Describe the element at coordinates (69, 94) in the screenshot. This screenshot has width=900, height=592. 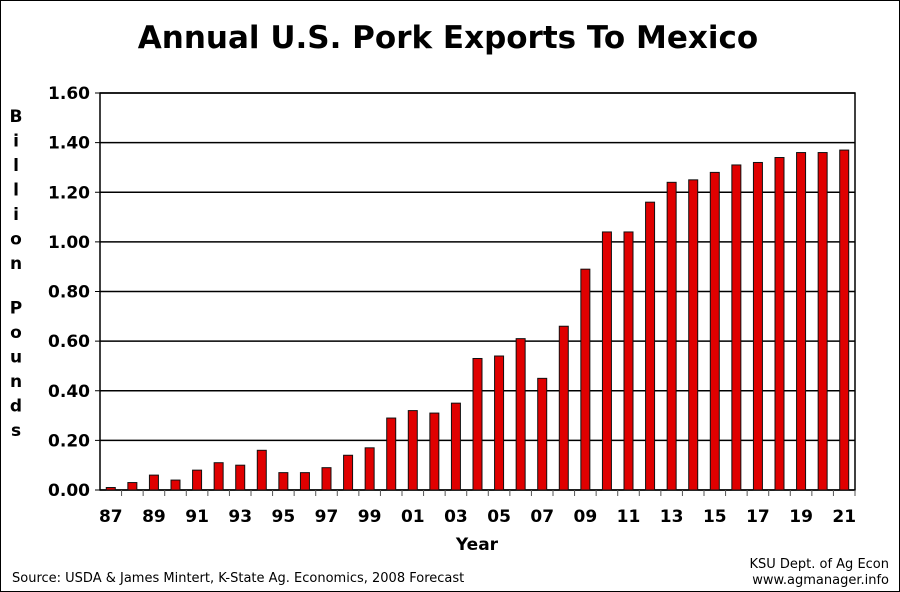
I see `y-tick-label: 1.60` at that location.